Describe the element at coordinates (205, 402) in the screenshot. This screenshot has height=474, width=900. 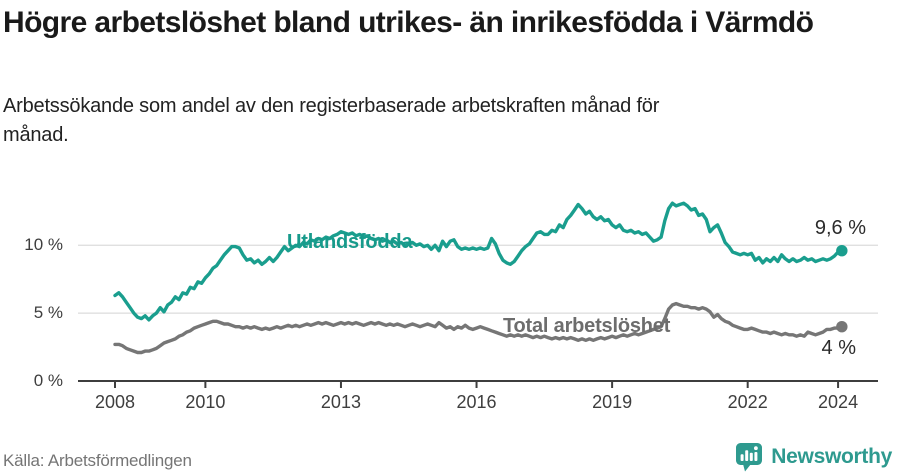
I see `x-axis-tick-label: 2010` at that location.